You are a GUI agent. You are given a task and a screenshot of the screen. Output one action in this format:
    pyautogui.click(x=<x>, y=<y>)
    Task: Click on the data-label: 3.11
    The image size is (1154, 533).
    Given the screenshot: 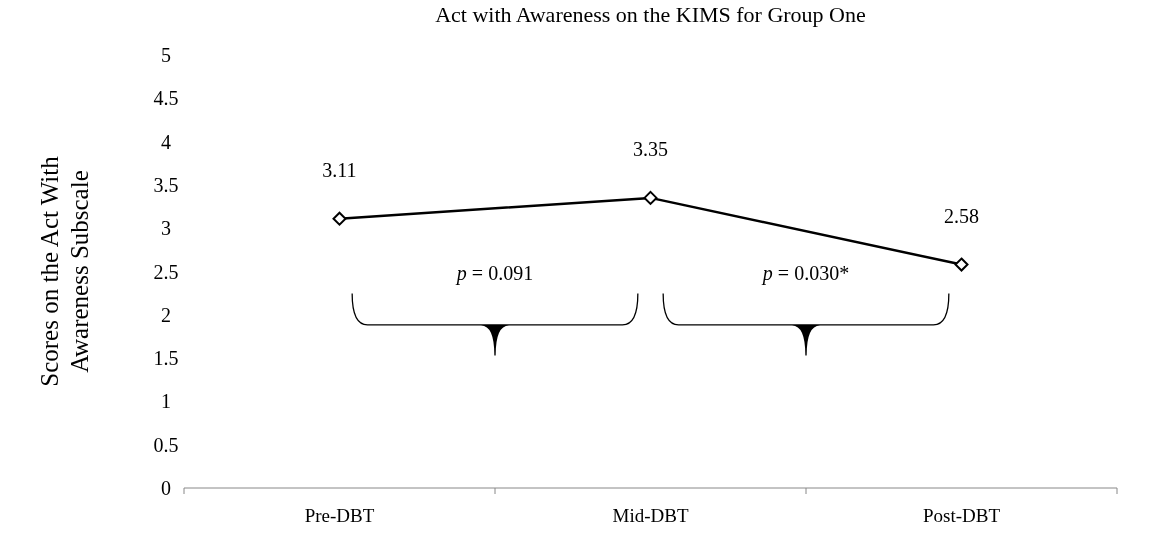 What is the action you would take?
    pyautogui.click(x=339, y=169)
    